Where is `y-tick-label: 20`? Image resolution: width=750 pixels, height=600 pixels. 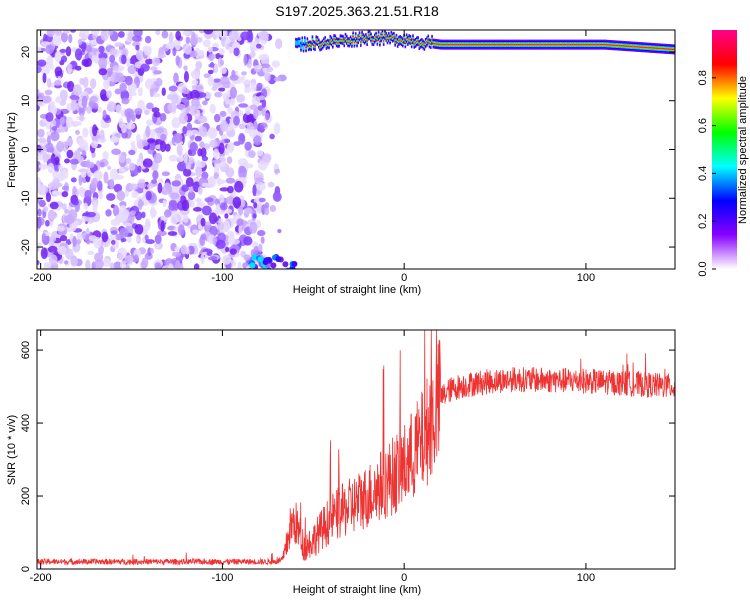
y-tick-label: 20 is located at coordinates (26, 52).